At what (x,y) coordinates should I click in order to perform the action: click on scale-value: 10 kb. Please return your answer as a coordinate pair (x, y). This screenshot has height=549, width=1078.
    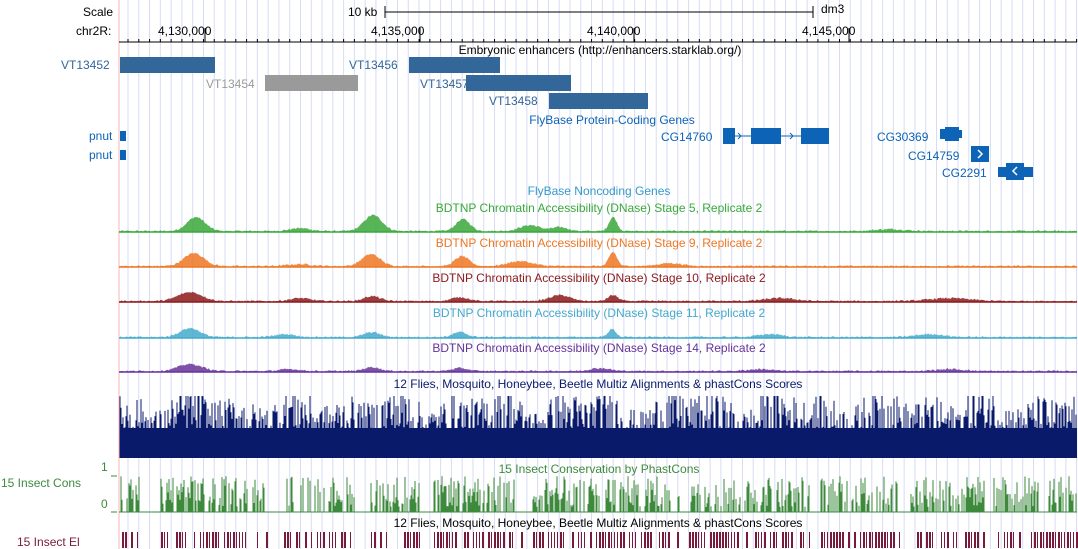
    Looking at the image, I should click on (363, 12).